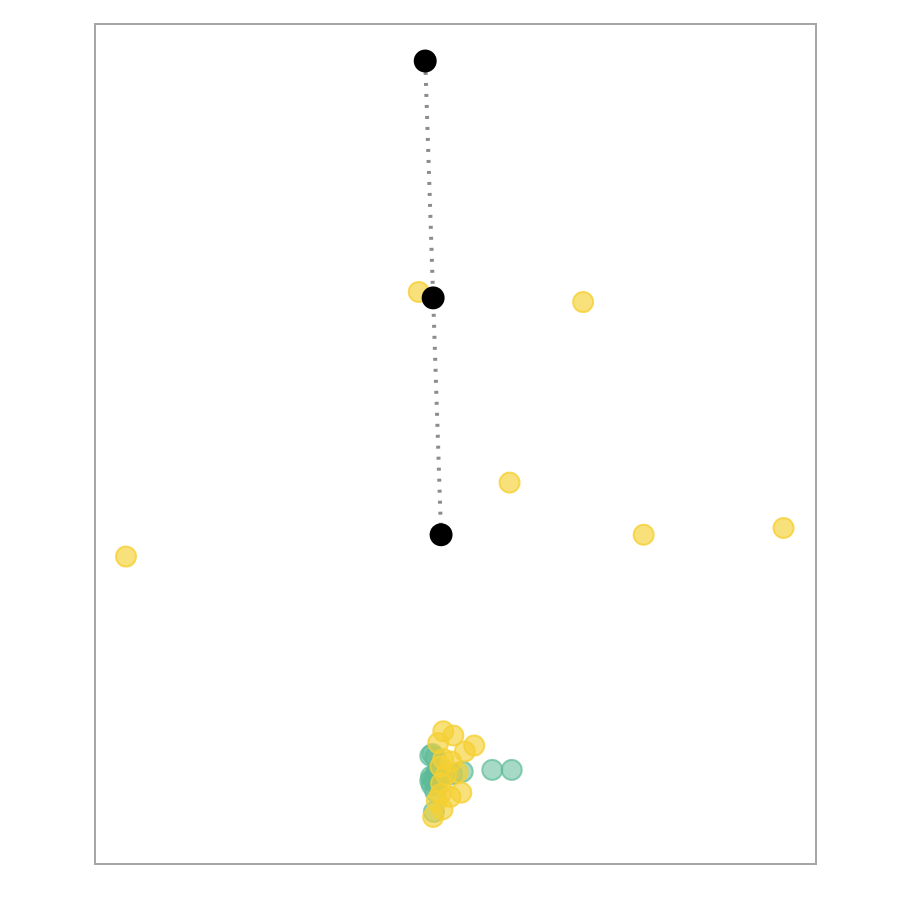 Image resolution: width=900 pixels, height=900 pixels. I want to click on path-line, so click(433, 297).